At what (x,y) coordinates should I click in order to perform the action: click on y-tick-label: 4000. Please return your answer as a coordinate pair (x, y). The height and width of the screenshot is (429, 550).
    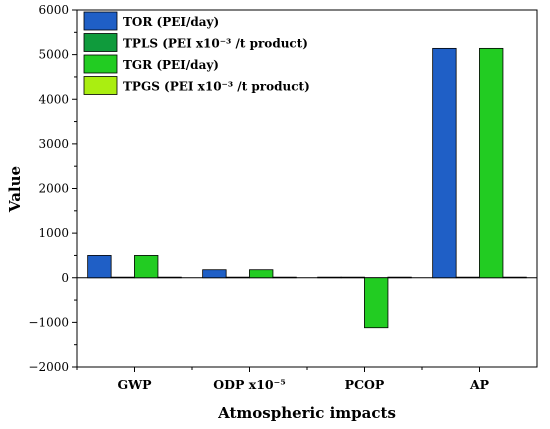
    Looking at the image, I should click on (53, 99).